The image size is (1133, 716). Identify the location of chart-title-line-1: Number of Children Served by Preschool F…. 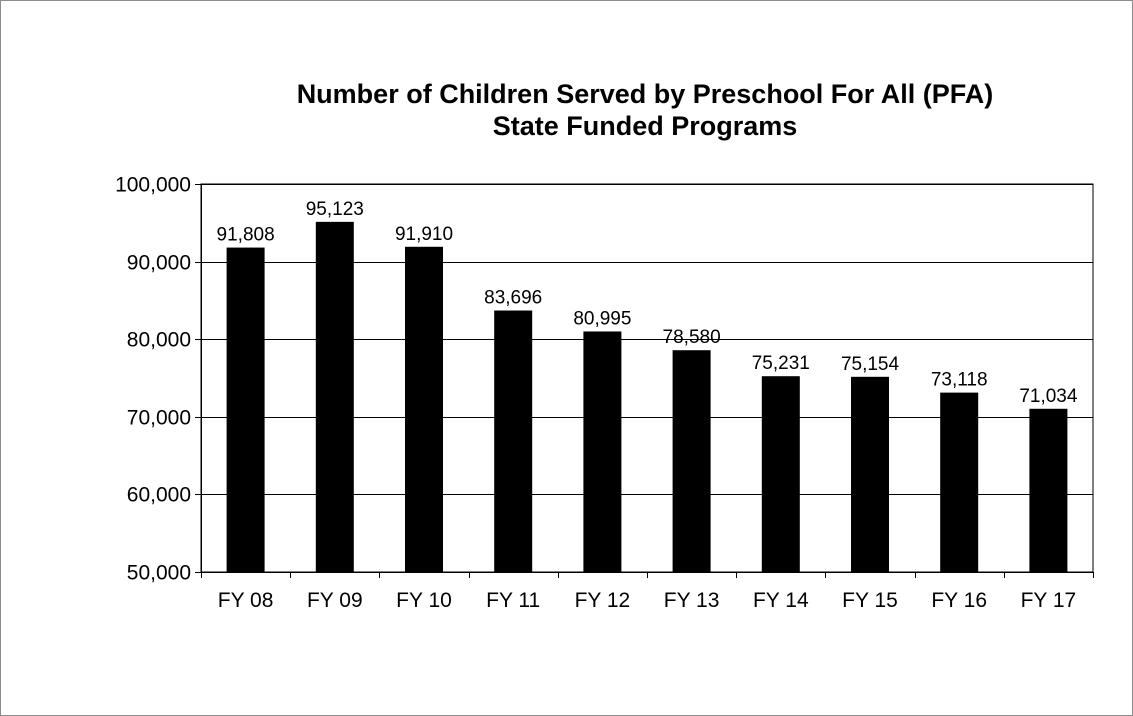
(645, 94).